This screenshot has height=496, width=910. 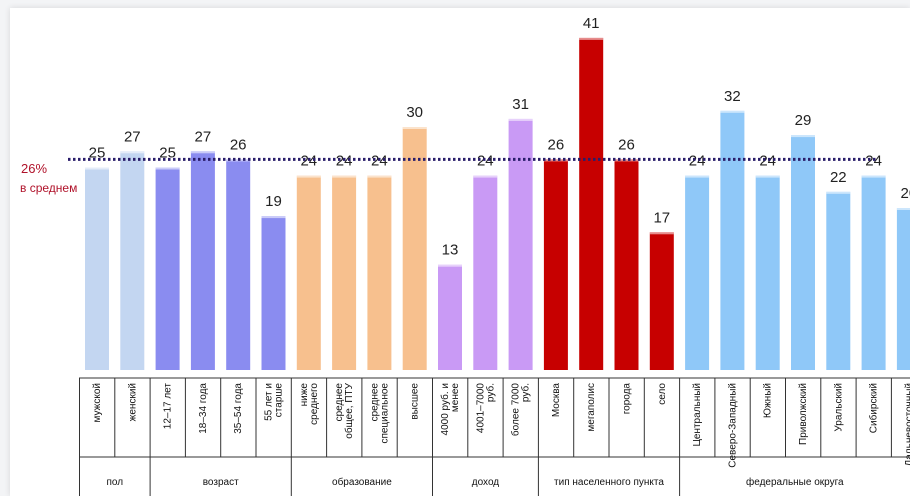 What do you see at coordinates (349, 410) in the screenshot?
I see `tick-label: общее, ПТУ` at bounding box center [349, 410].